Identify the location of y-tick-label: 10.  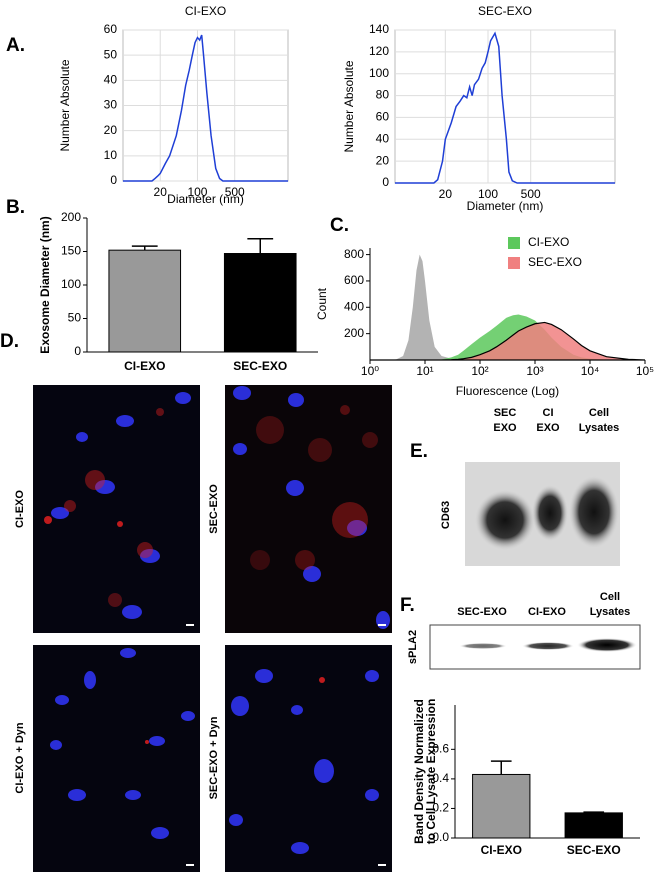
(111, 155).